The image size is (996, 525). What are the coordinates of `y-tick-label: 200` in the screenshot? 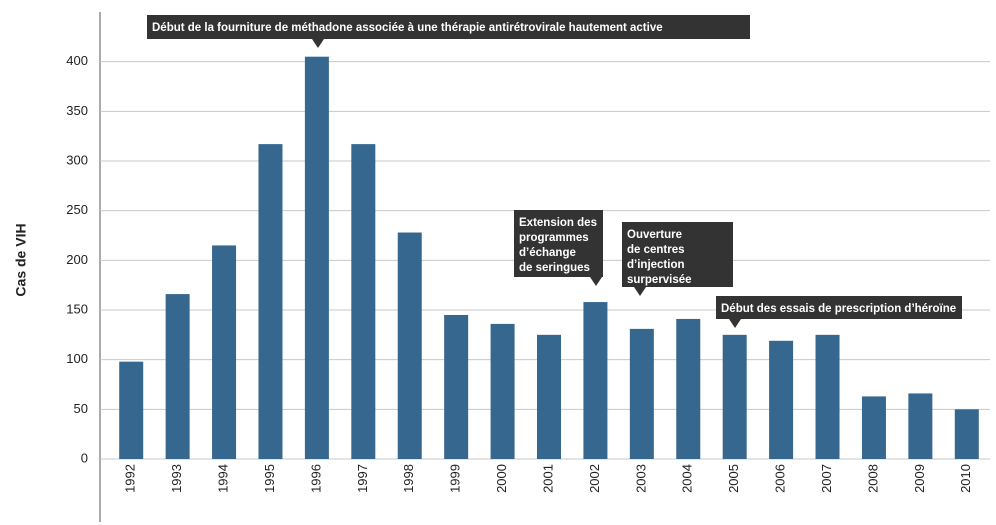 It's located at (77, 259).